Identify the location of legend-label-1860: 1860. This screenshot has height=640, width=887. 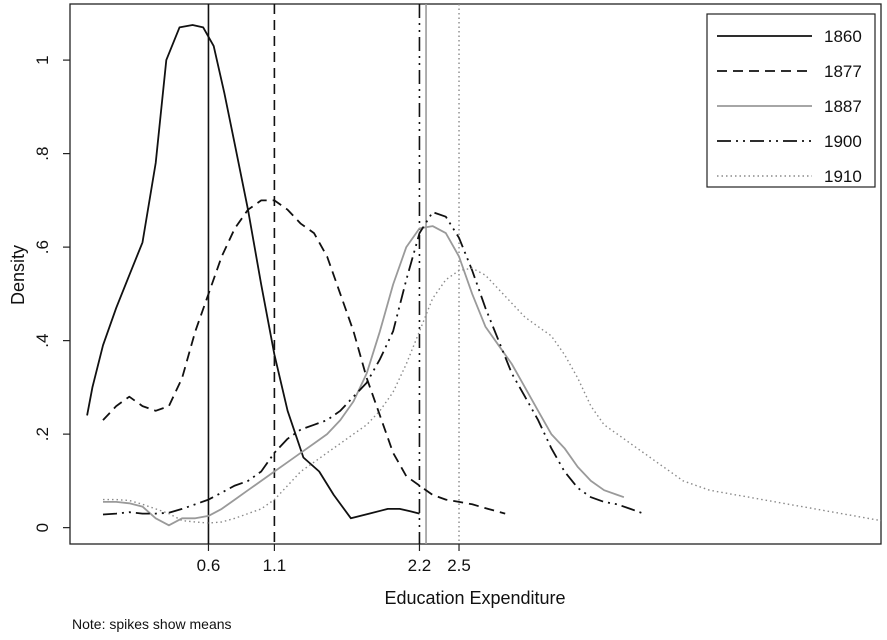
(843, 36).